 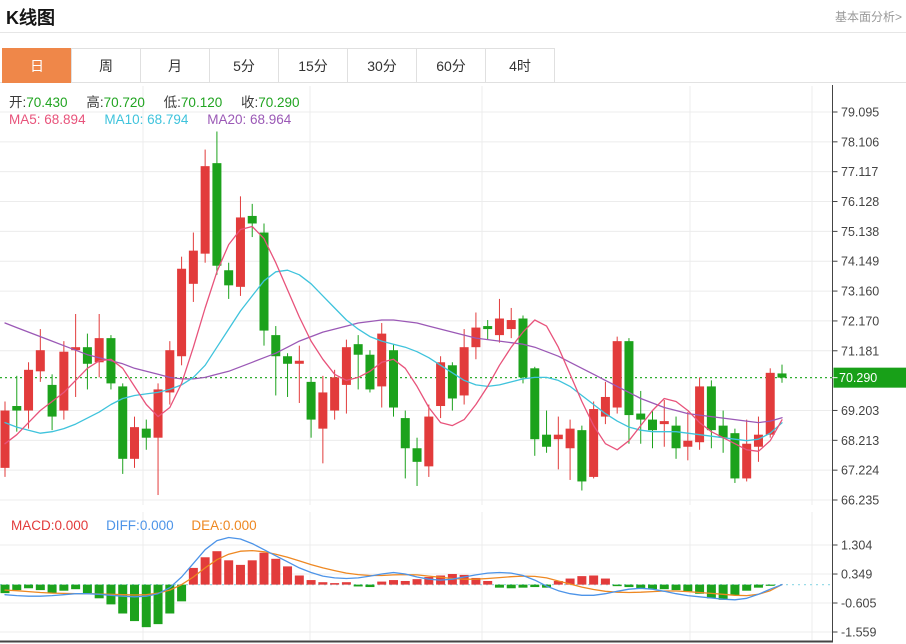 I want to click on close-label: 收:, so click(x=249, y=102).